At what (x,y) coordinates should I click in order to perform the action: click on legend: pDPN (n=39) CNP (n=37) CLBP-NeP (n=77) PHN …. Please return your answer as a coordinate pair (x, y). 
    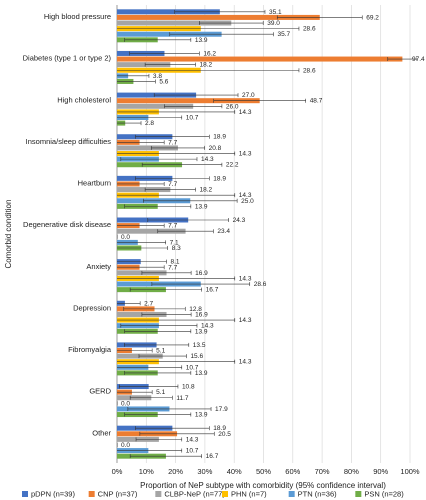
    Looking at the image, I should click on (213, 493).